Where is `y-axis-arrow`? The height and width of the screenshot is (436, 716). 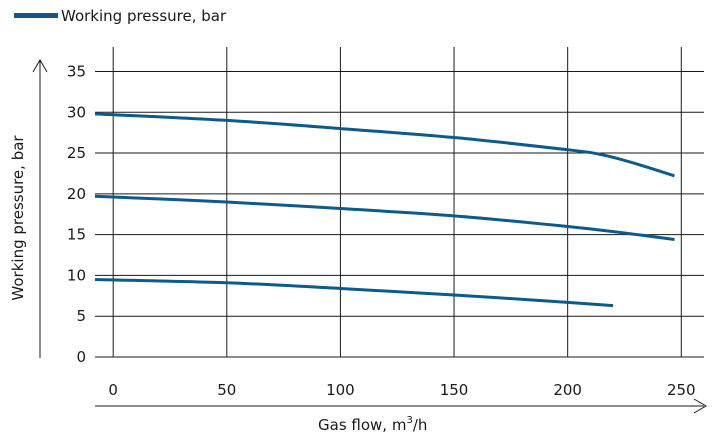 y-axis-arrow is located at coordinates (40, 208).